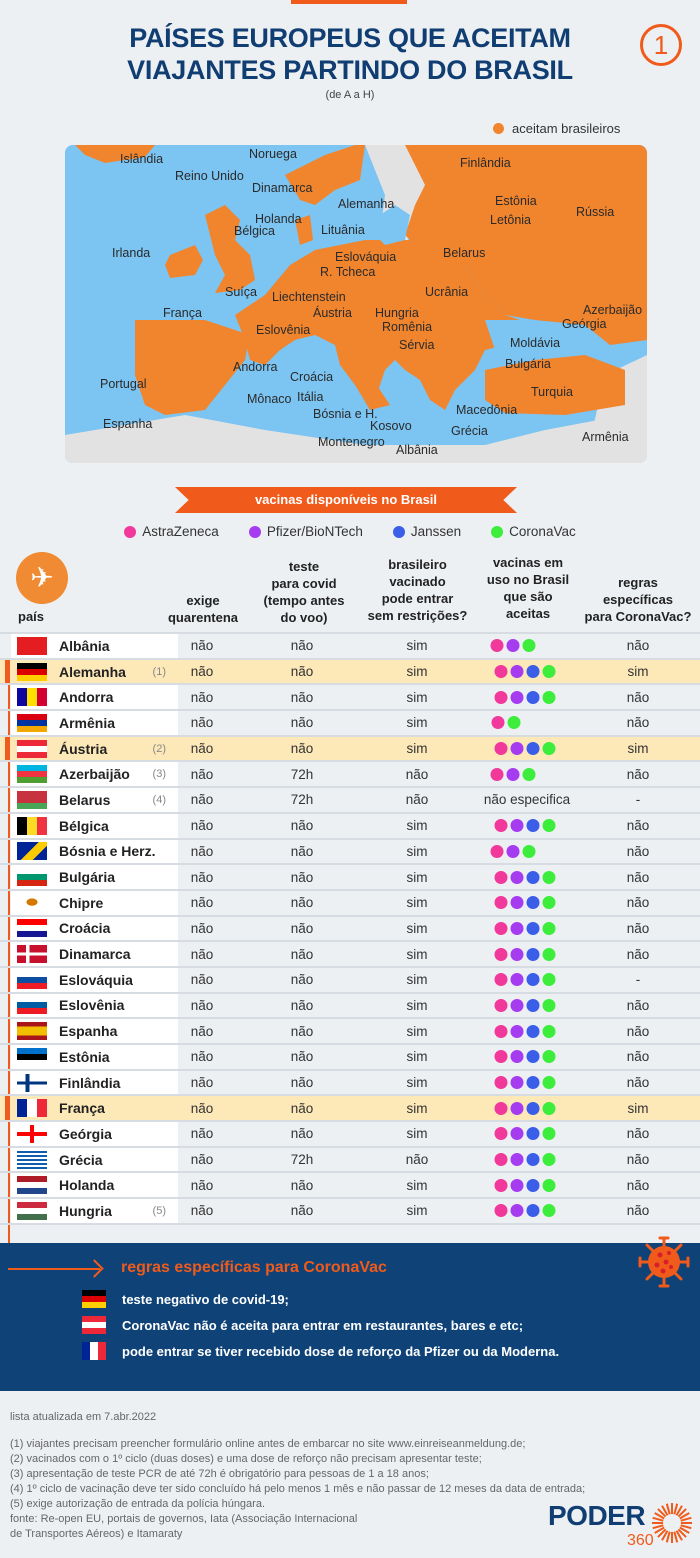 Image resolution: width=700 pixels, height=1558 pixels. I want to click on country-cell: Finlândia, so click(94, 1082).